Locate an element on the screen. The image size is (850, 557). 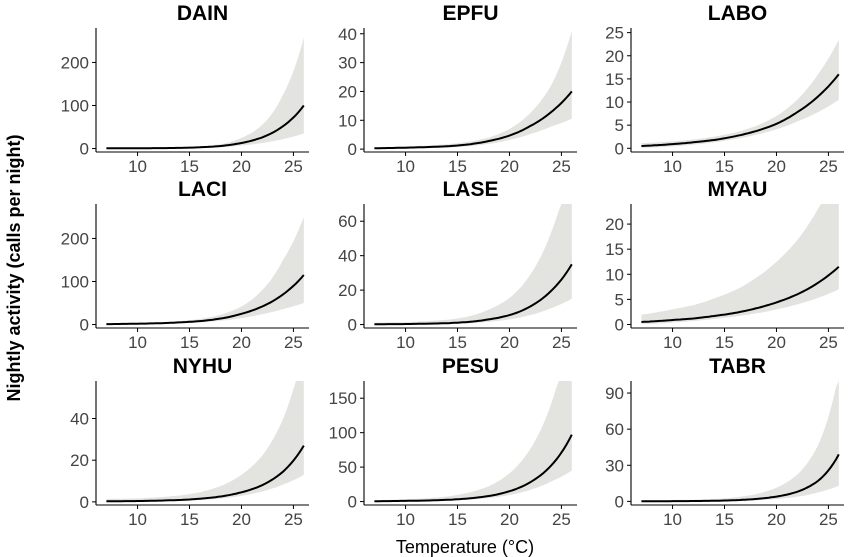
panel-epfu: EPFU 0 10 20 30 40 10 15 20 25 is located at coordinates (457, 89).